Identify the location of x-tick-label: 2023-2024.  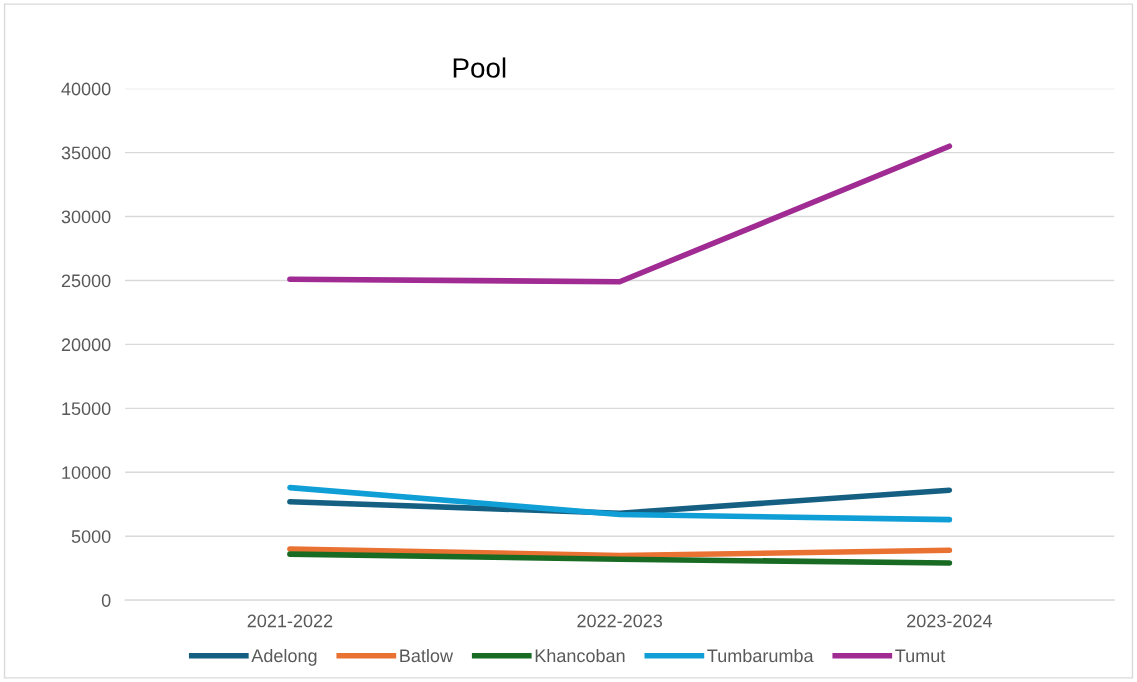
(950, 621).